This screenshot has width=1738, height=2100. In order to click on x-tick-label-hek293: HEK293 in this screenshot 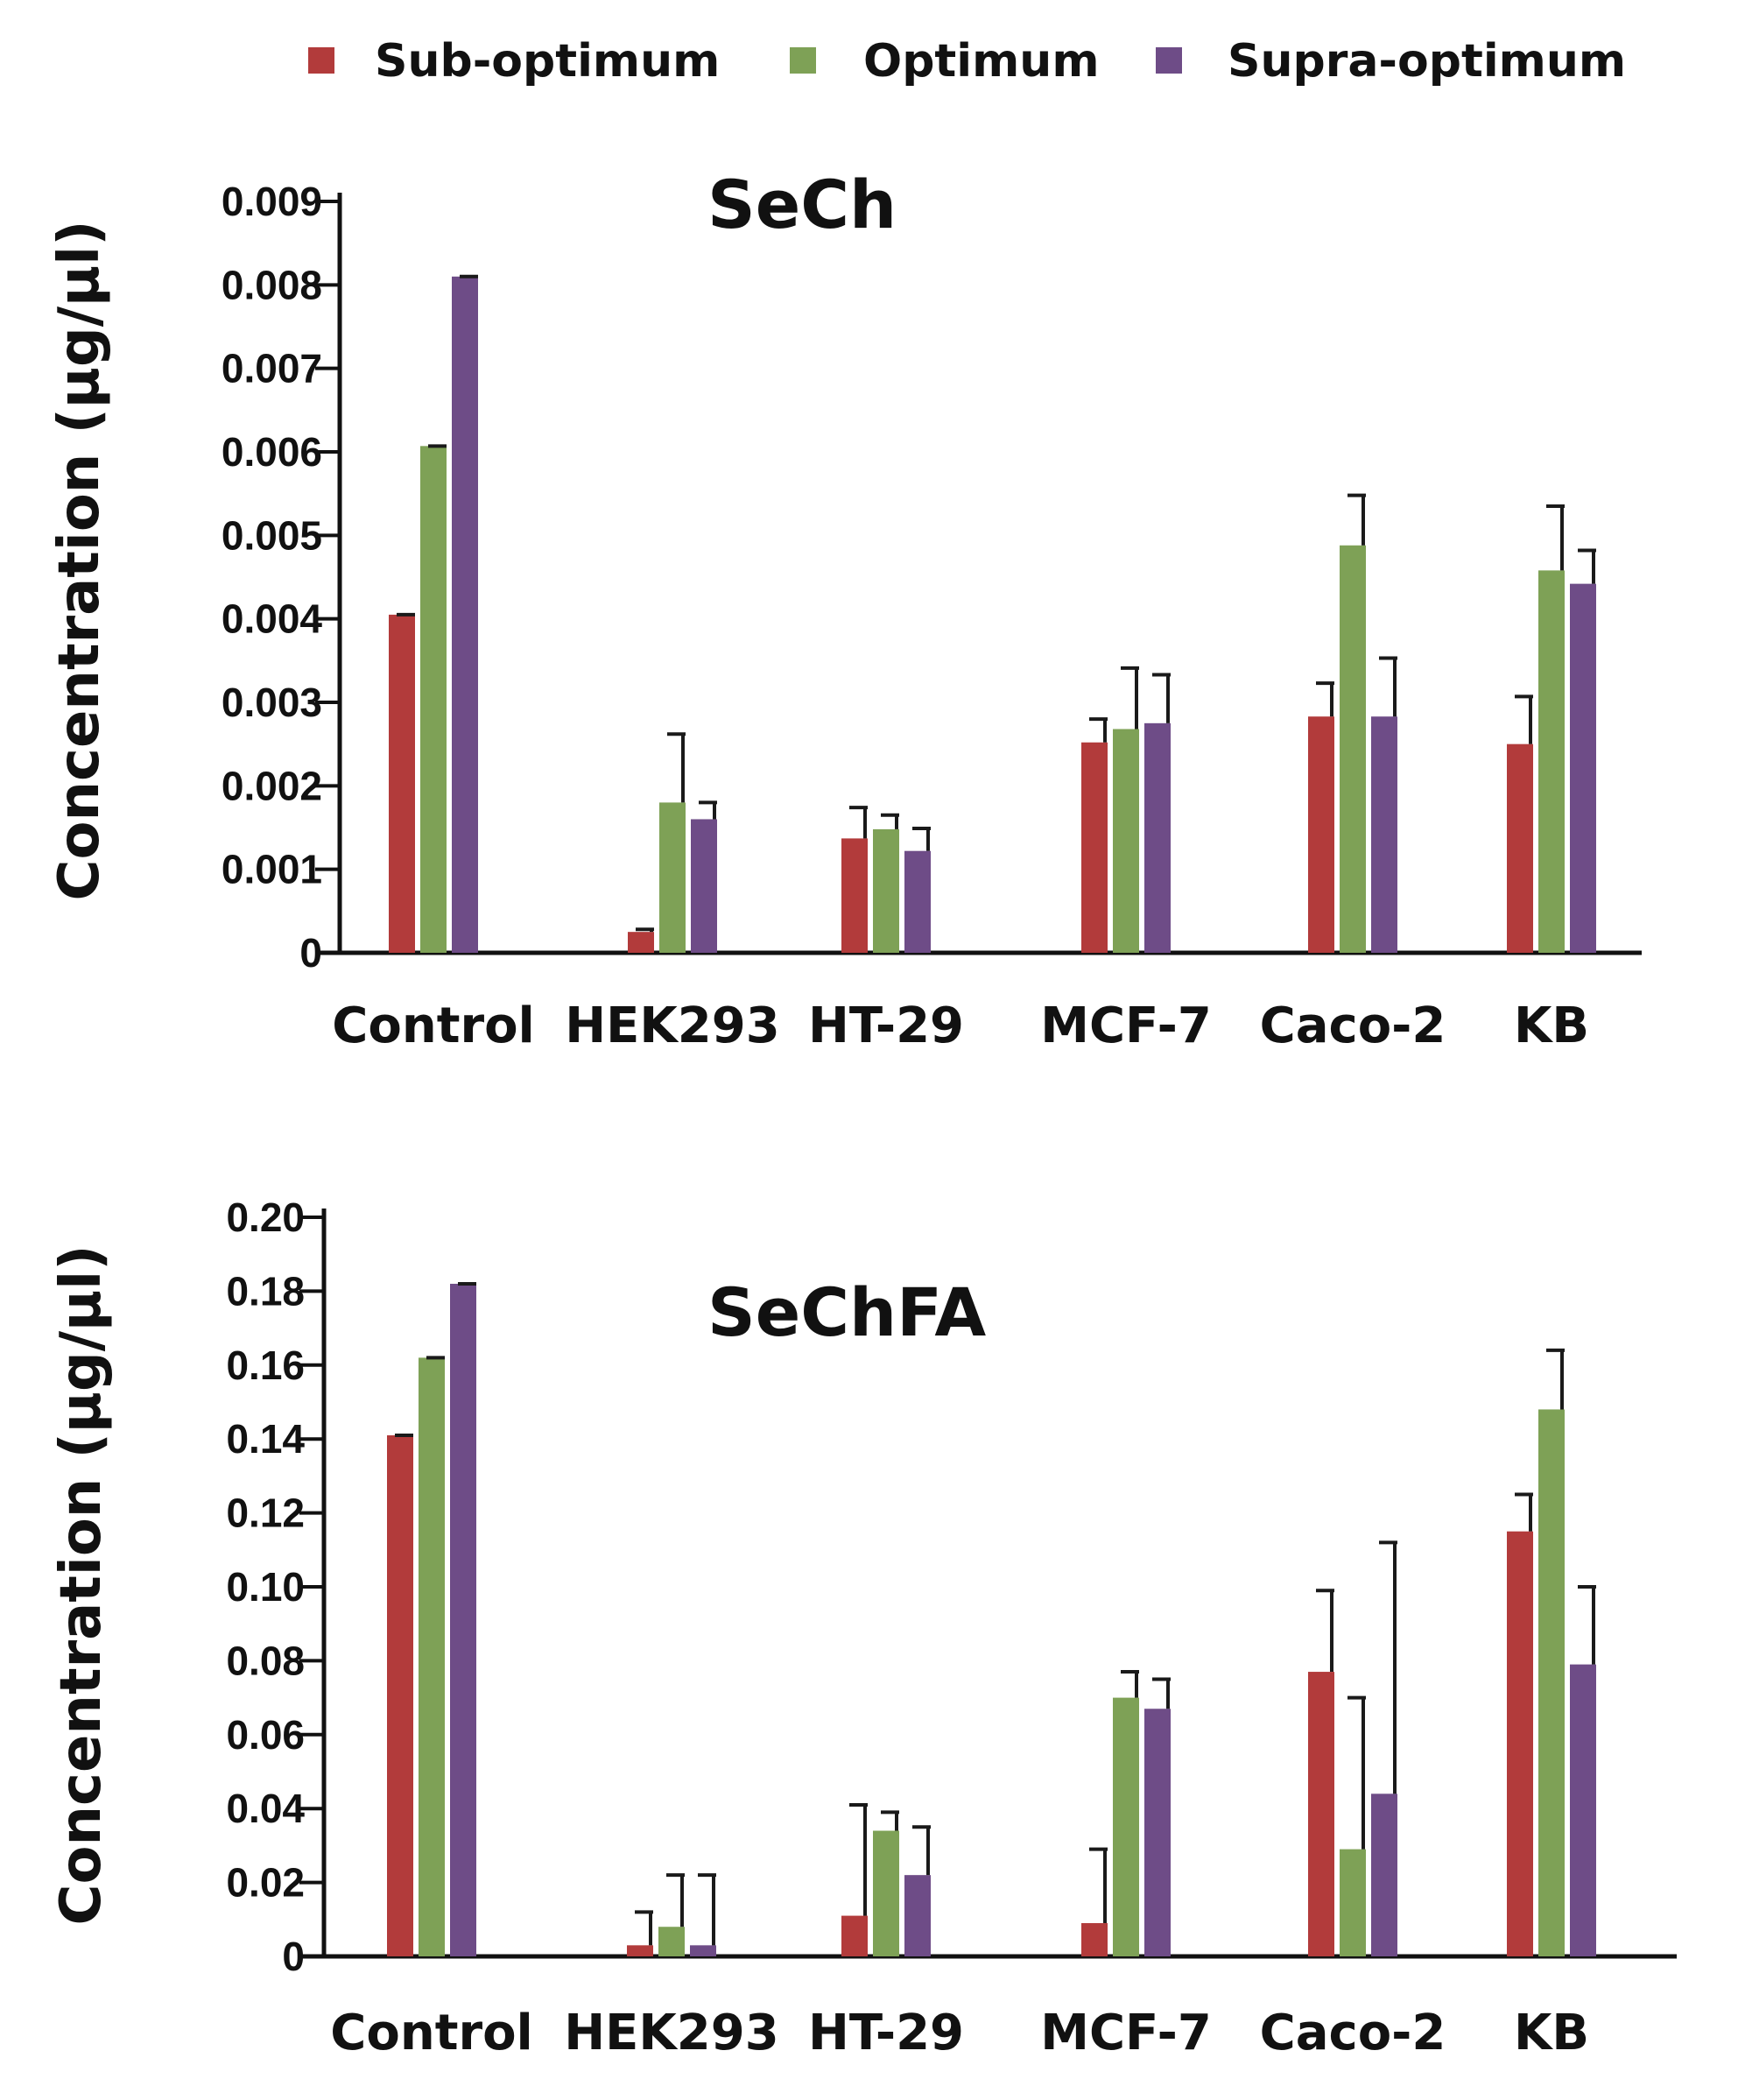, I will do `click(672, 1025)`.